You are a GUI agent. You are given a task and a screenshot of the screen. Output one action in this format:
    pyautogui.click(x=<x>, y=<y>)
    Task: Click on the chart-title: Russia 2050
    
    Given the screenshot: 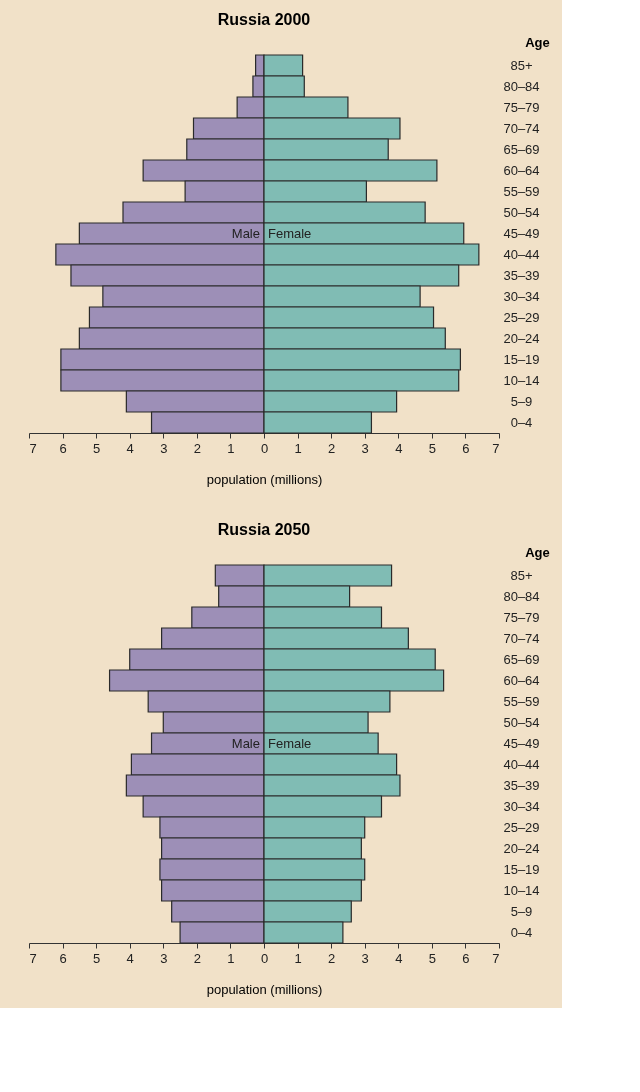 What is the action you would take?
    pyautogui.click(x=264, y=529)
    